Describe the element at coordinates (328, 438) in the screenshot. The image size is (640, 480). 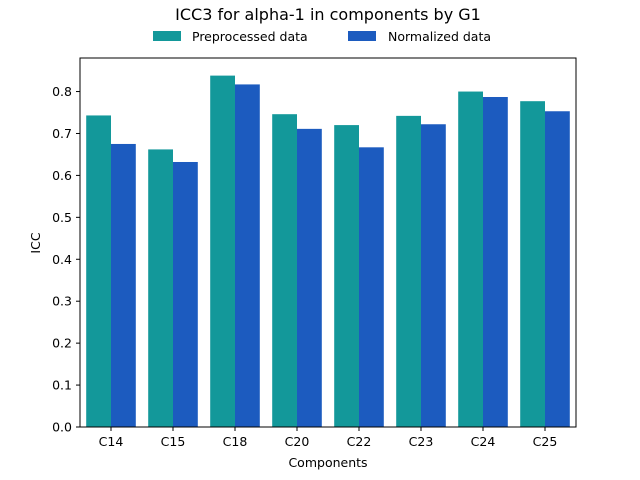
I see `x-axis-ticks: C14 C15 C18 C20 C22 C23 C24 C25` at that location.